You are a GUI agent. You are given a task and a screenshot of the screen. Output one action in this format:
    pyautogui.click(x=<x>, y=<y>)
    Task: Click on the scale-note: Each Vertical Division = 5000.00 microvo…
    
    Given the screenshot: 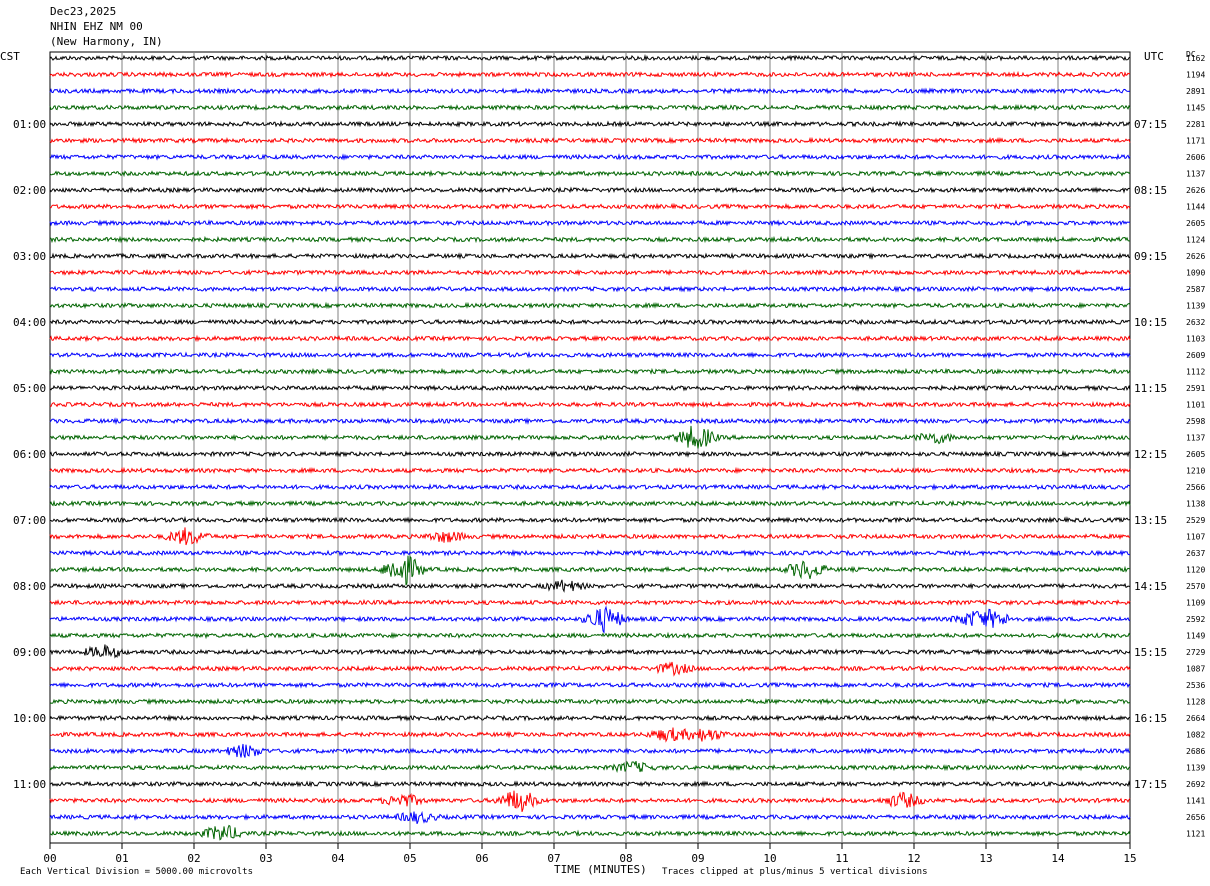 What is the action you would take?
    pyautogui.click(x=136, y=872)
    